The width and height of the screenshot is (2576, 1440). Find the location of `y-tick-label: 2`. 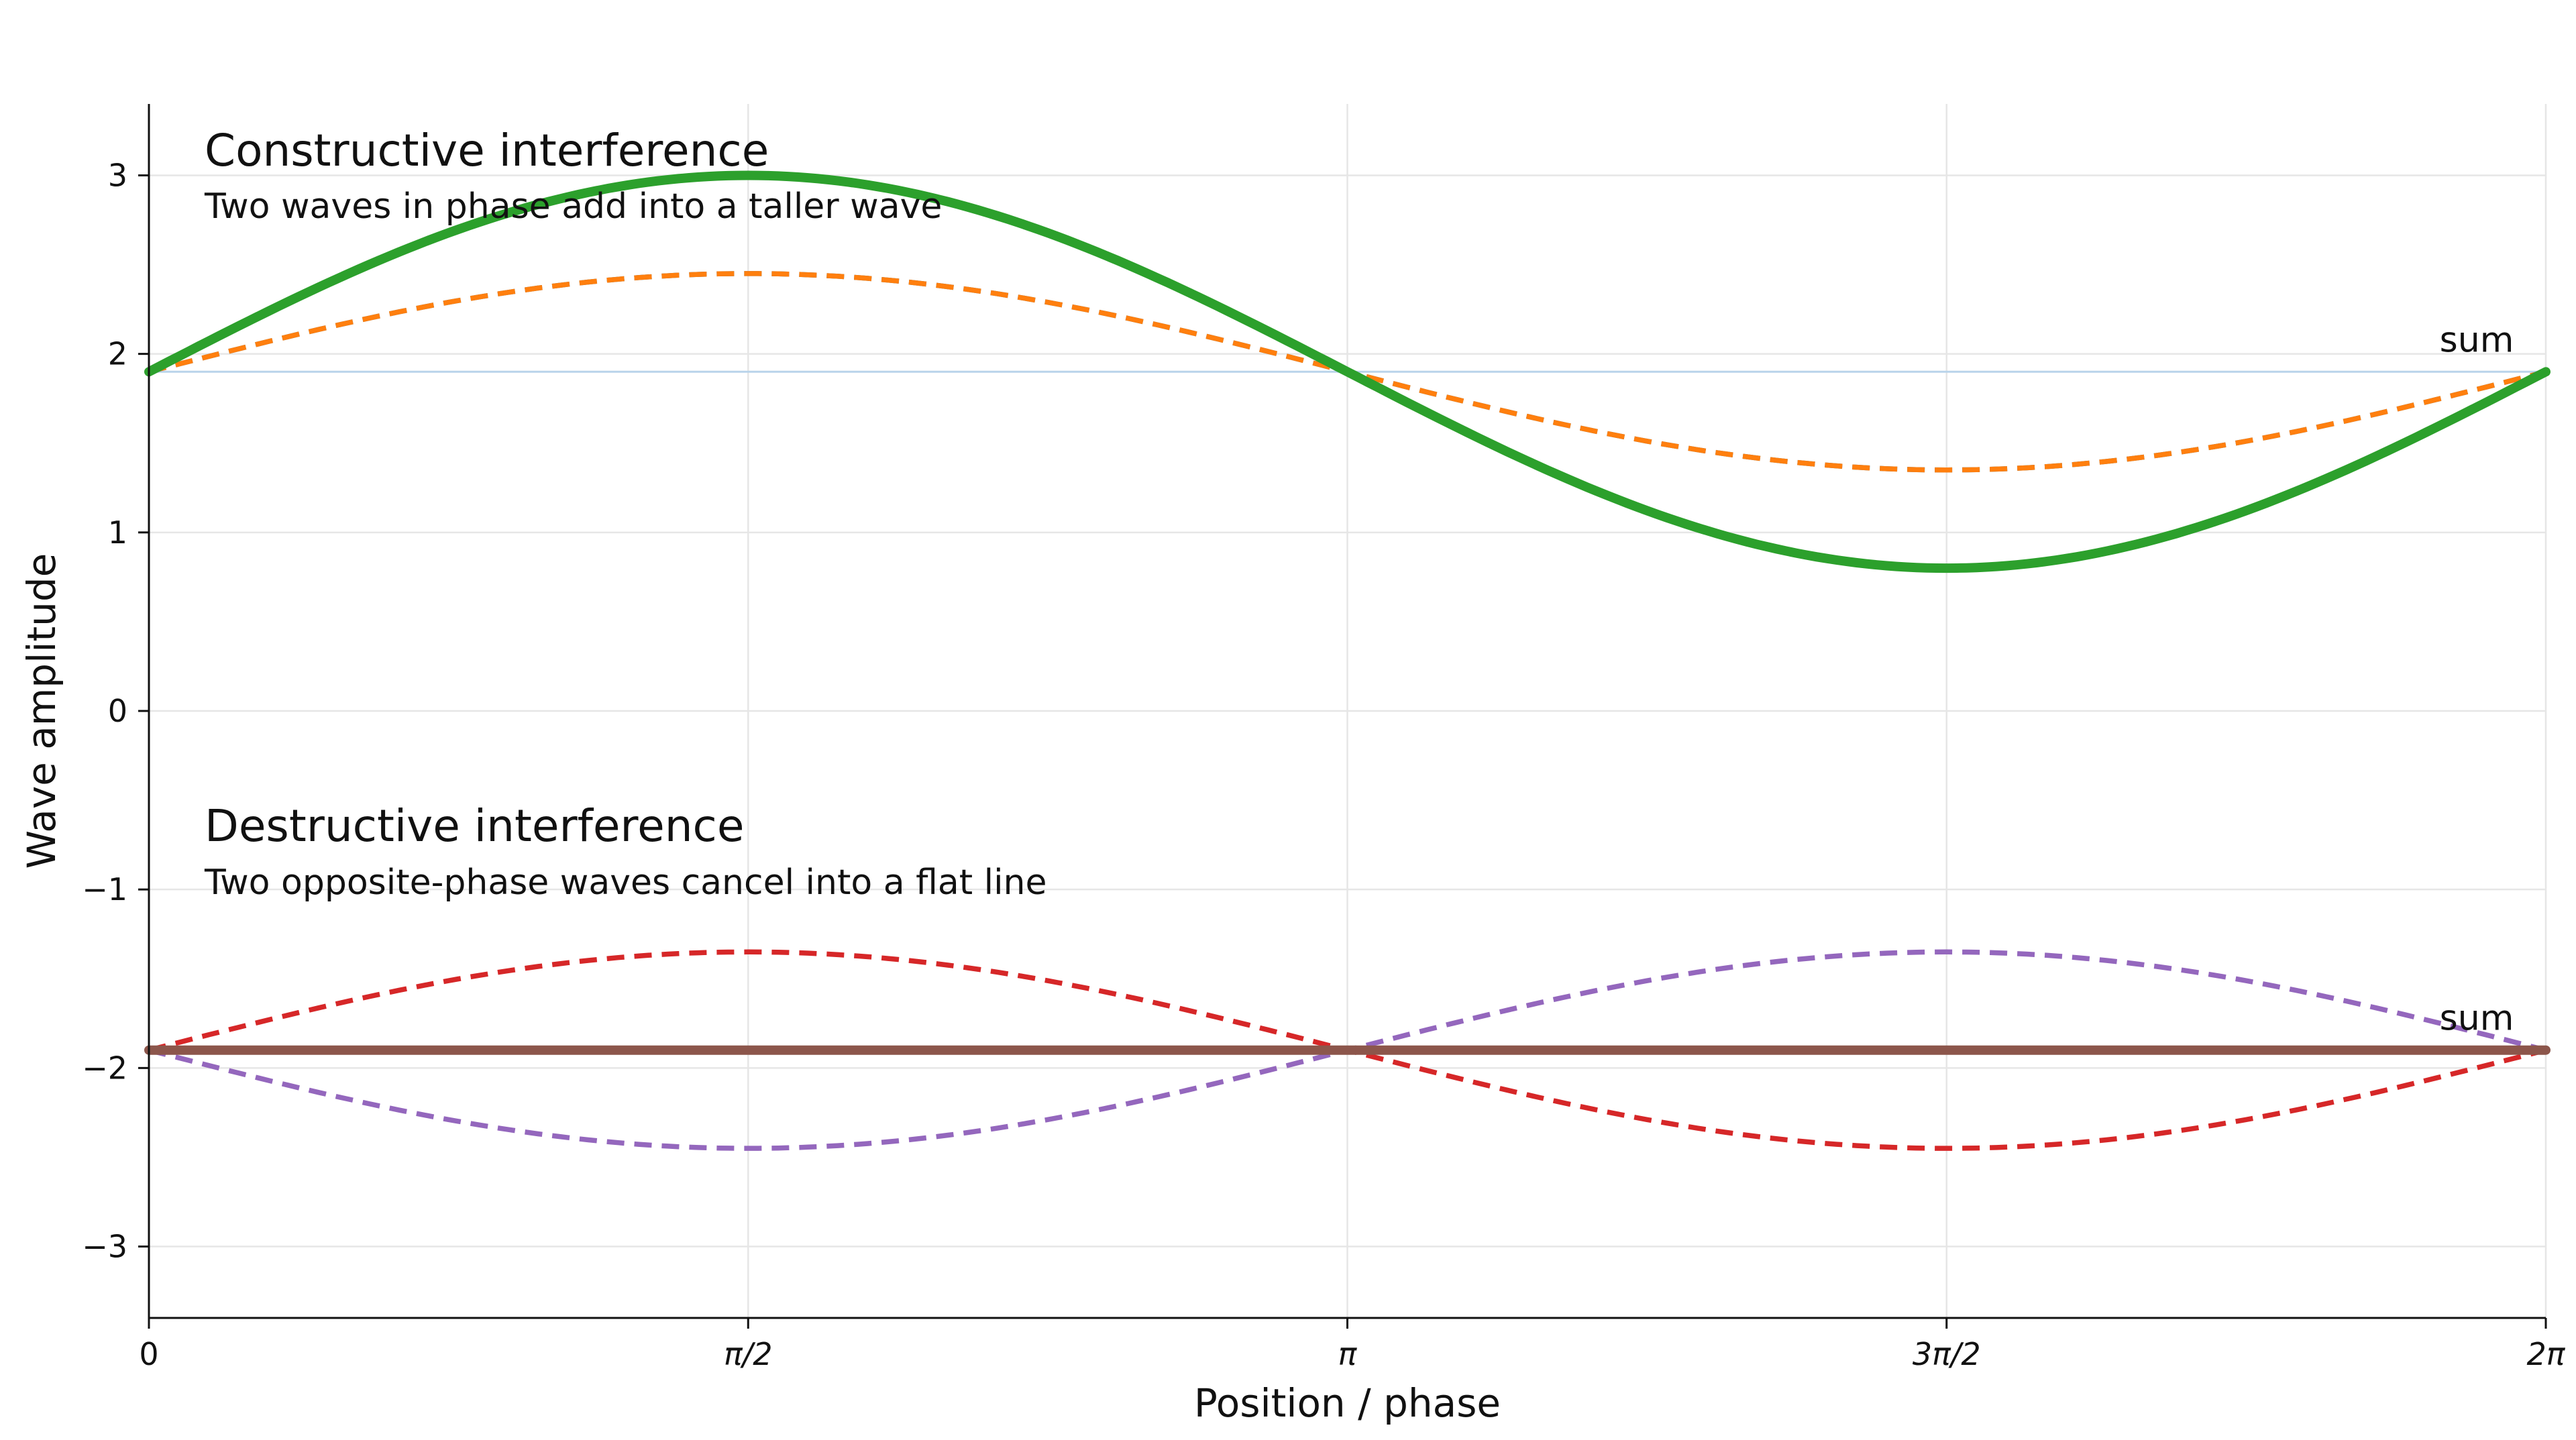

y-tick-label: 2 is located at coordinates (117, 354).